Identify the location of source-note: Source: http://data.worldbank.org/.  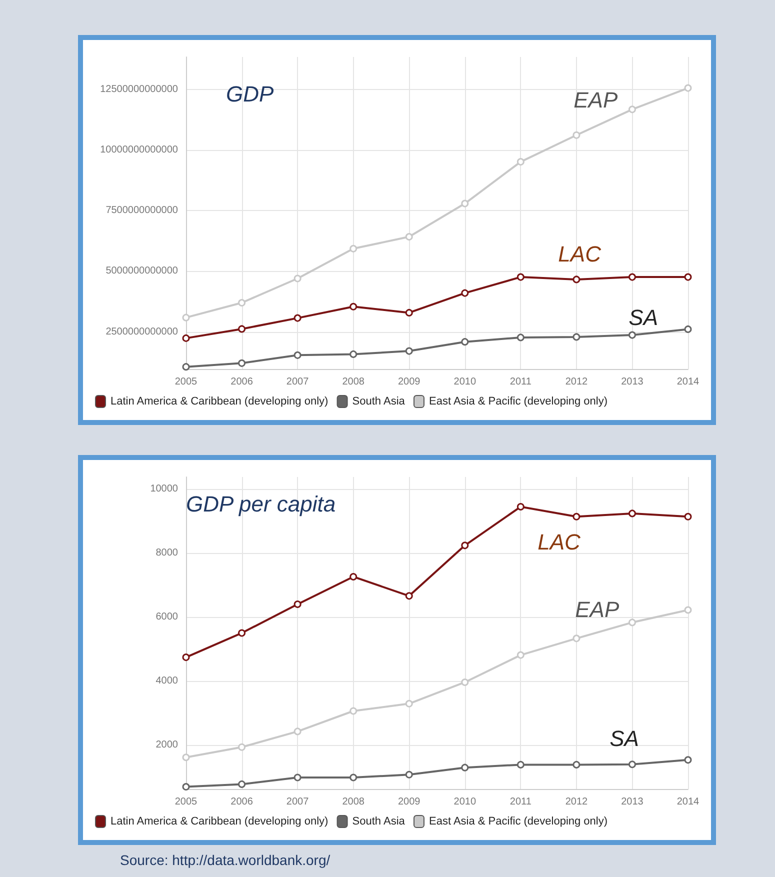
(225, 860).